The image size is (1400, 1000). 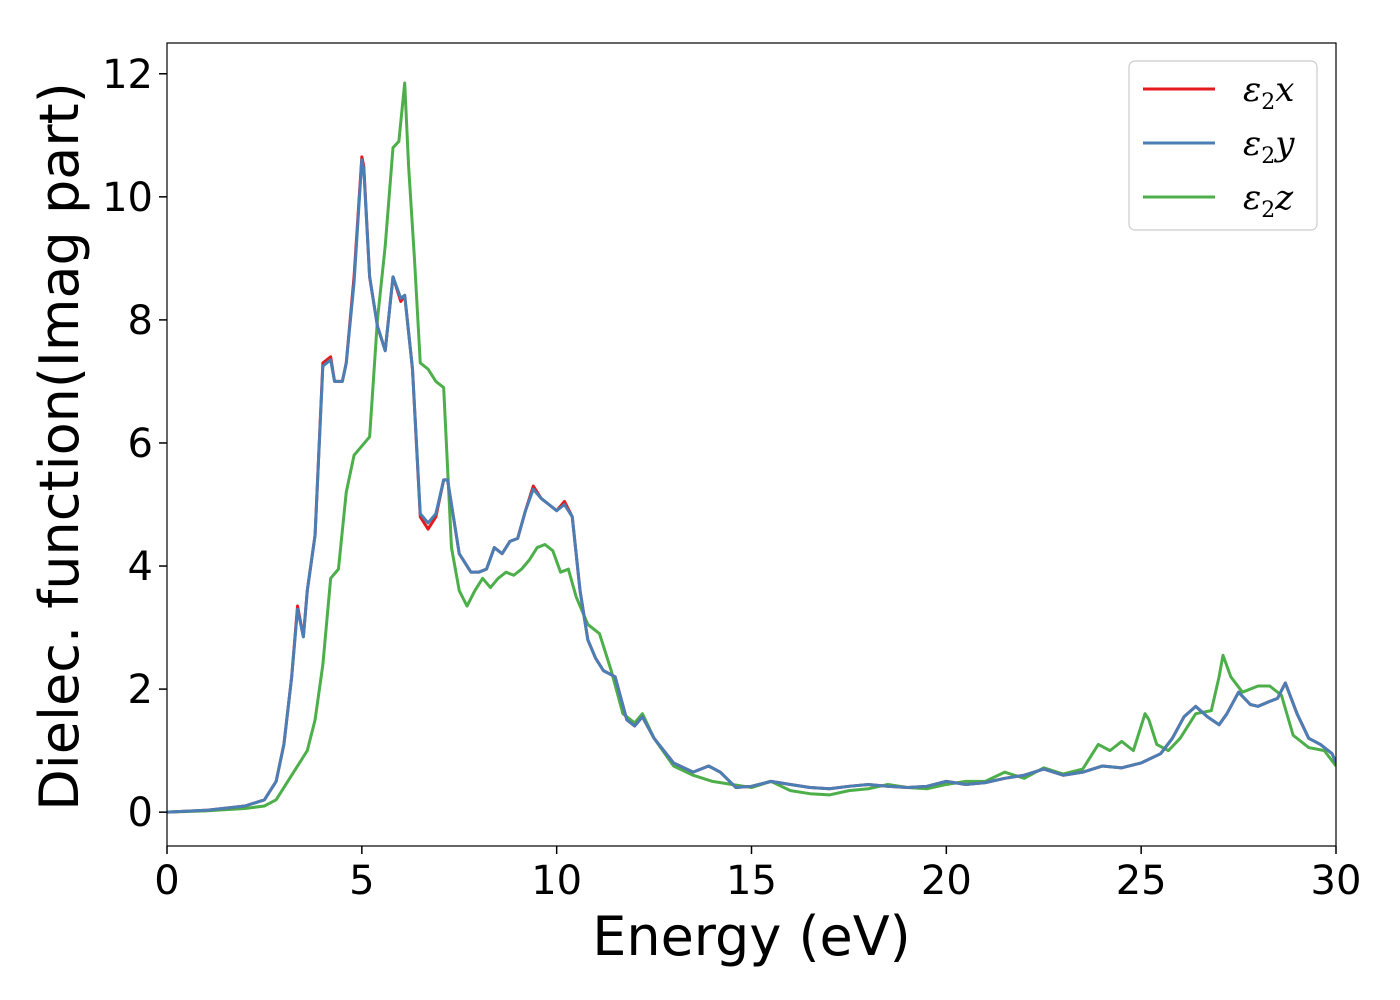 I want to click on y-tick-label: 2, so click(x=140, y=690).